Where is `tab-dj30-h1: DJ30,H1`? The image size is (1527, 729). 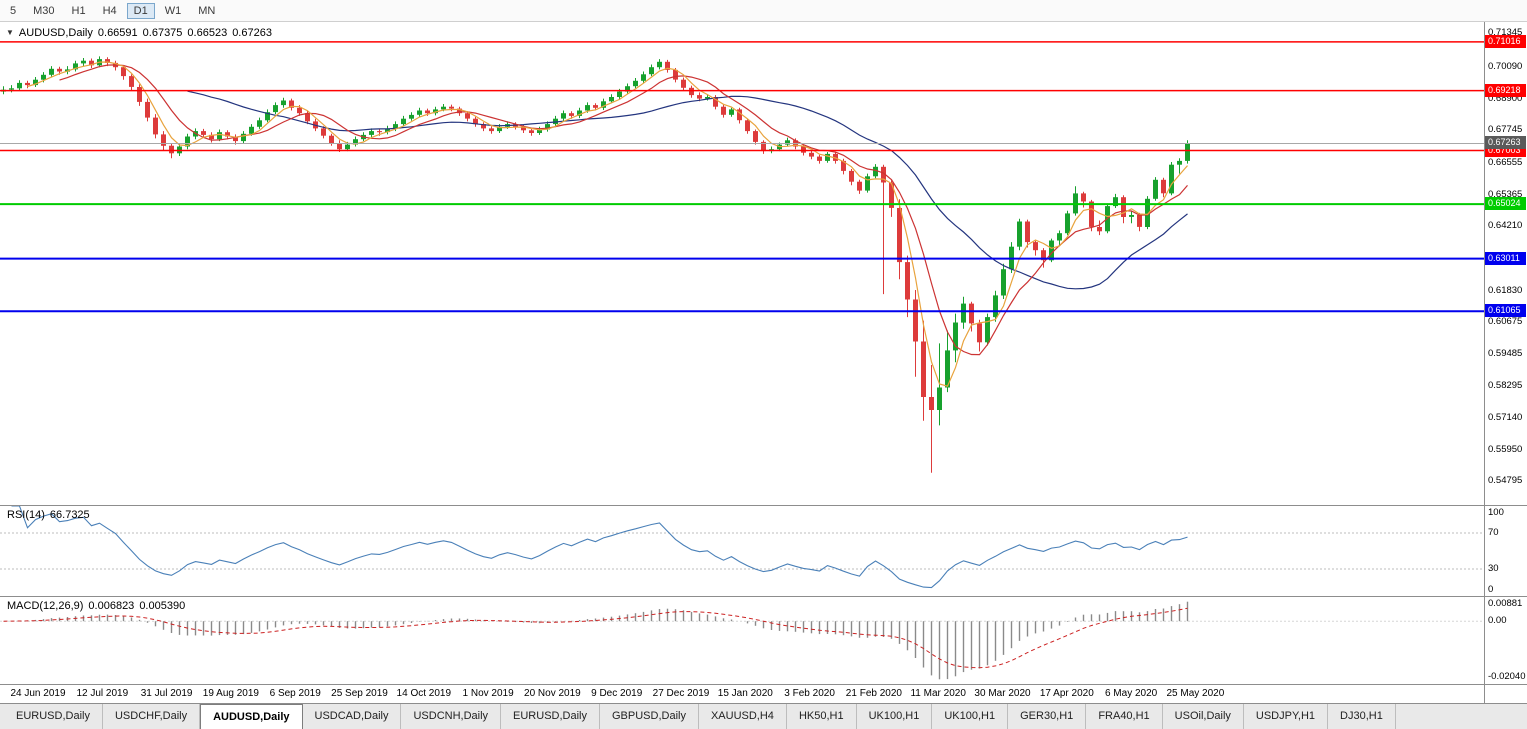
tab-dj30-h1: DJ30,H1 is located at coordinates (1362, 716).